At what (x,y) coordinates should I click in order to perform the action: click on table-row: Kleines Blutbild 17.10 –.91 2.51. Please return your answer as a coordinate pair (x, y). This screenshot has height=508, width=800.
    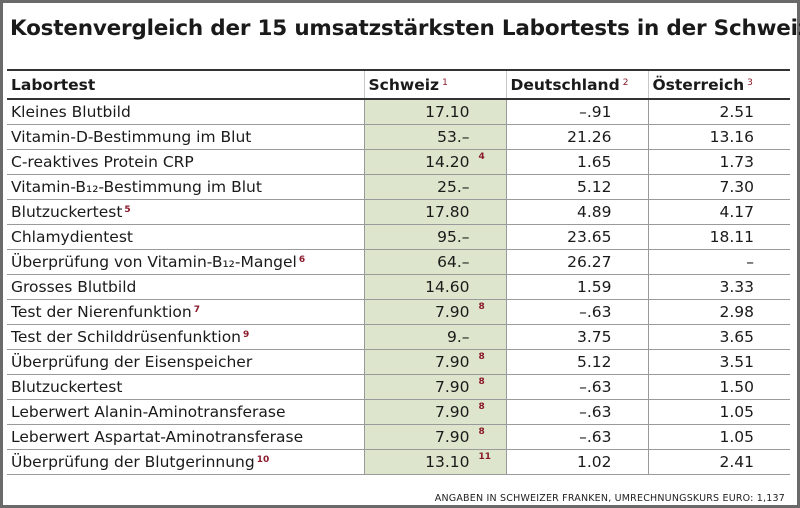
    Looking at the image, I should click on (398, 112).